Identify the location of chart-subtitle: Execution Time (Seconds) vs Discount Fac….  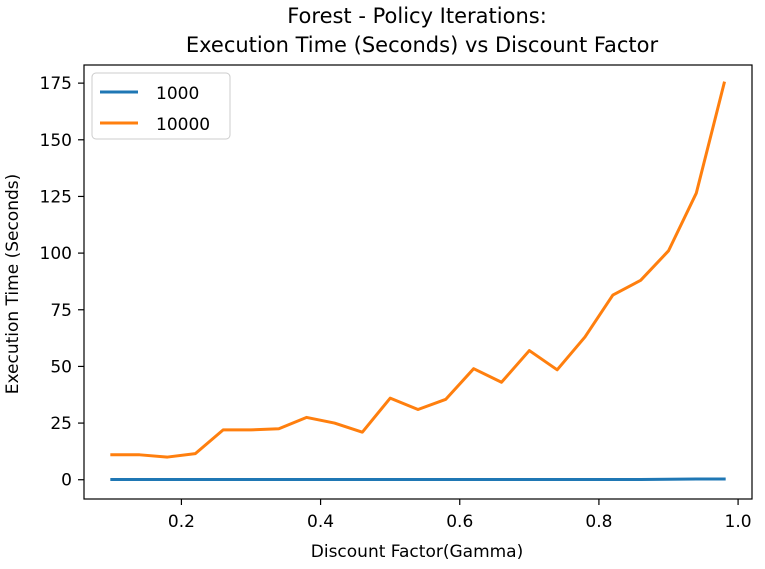
(422, 45).